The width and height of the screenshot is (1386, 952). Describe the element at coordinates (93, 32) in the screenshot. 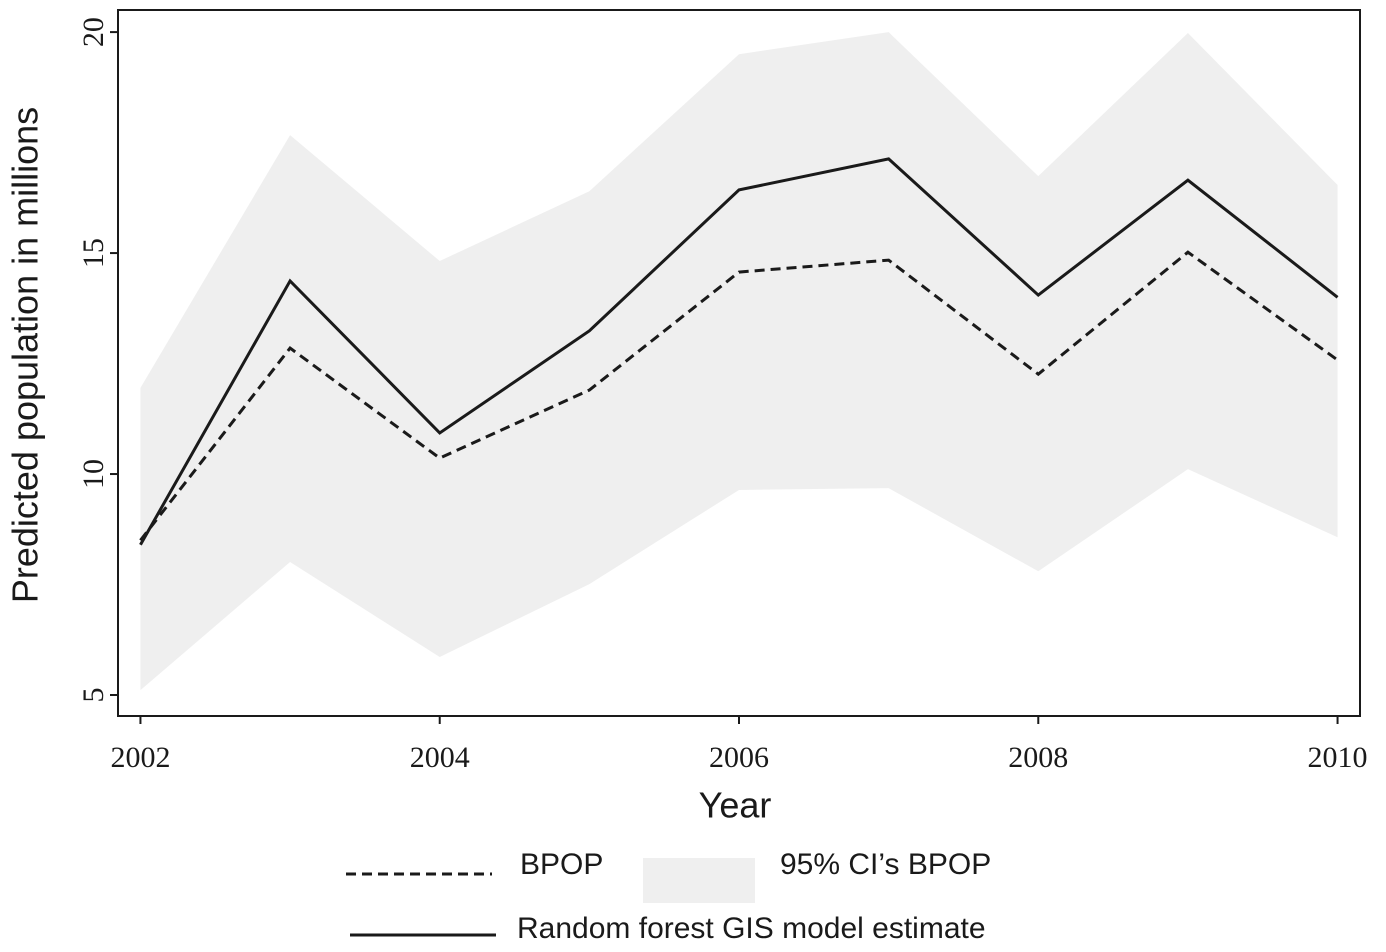

I see `y-tick-label: 20` at that location.